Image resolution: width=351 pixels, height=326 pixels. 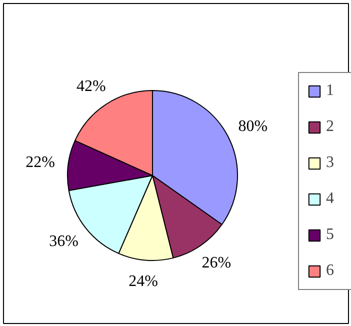 What do you see at coordinates (253, 127) in the screenshot?
I see `data-label: 80%` at bounding box center [253, 127].